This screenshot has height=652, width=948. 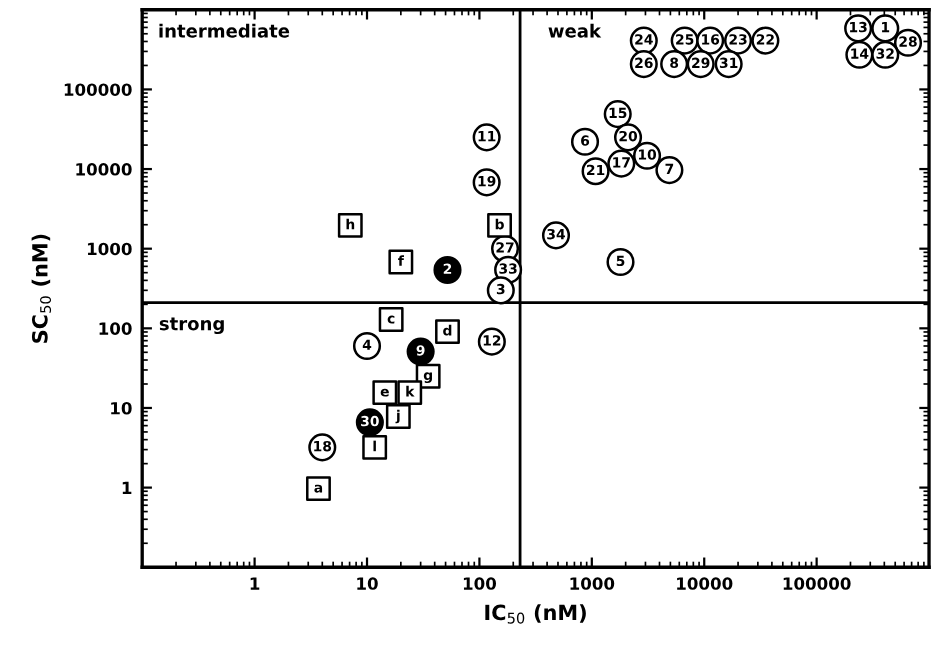 I want to click on y-tick-label: 100000, so click(x=98, y=89).